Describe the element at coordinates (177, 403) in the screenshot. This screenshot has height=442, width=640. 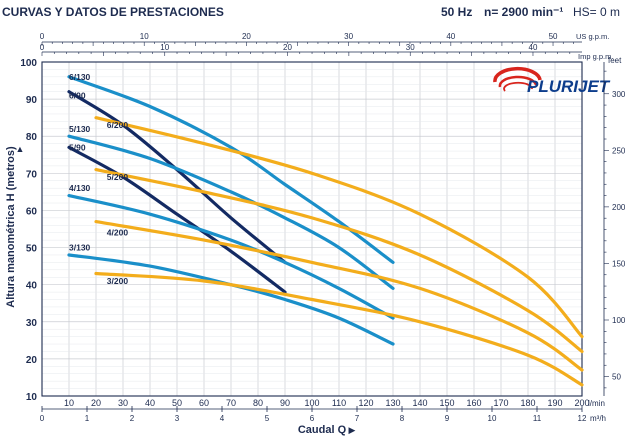
I see `x-tick-label: 50` at that location.